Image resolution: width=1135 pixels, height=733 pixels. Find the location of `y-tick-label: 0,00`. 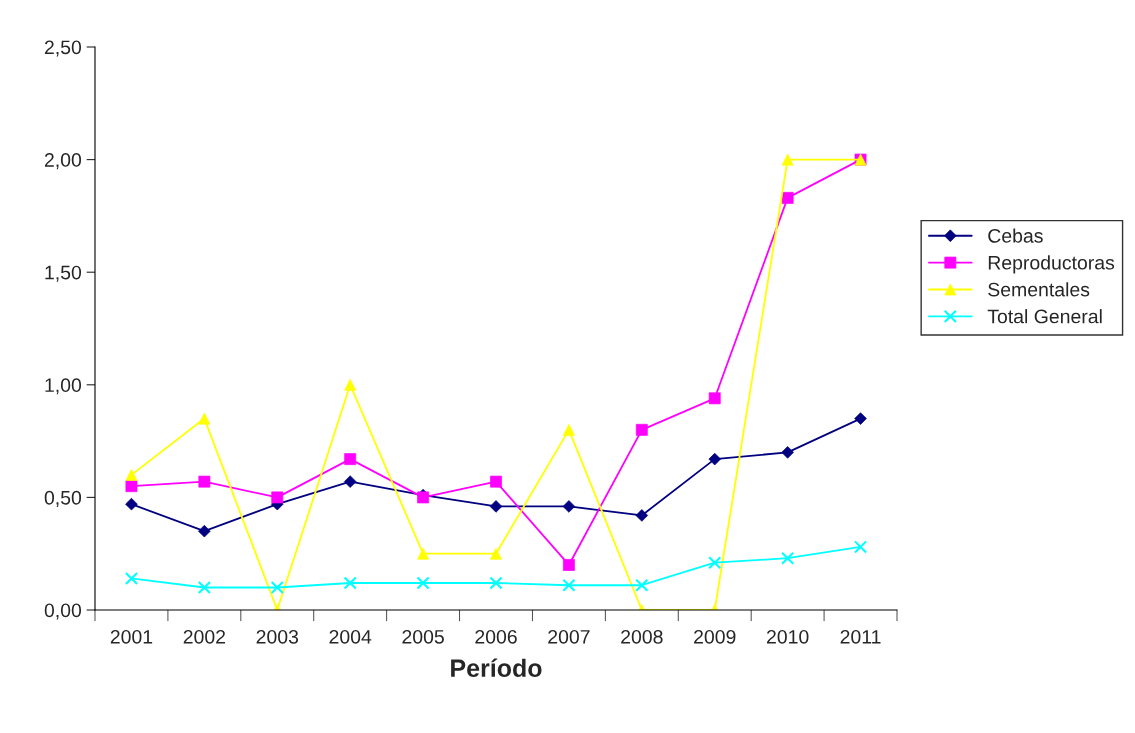

y-tick-label: 0,00 is located at coordinates (63, 611).